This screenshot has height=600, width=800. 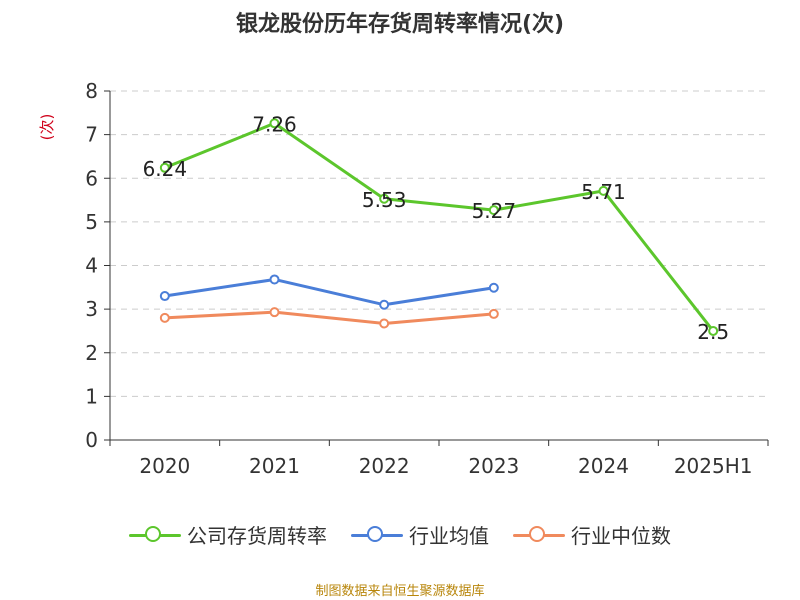 What do you see at coordinates (400, 24) in the screenshot?
I see `chart-title: 银龙股份历年存货周转率情况(次)` at bounding box center [400, 24].